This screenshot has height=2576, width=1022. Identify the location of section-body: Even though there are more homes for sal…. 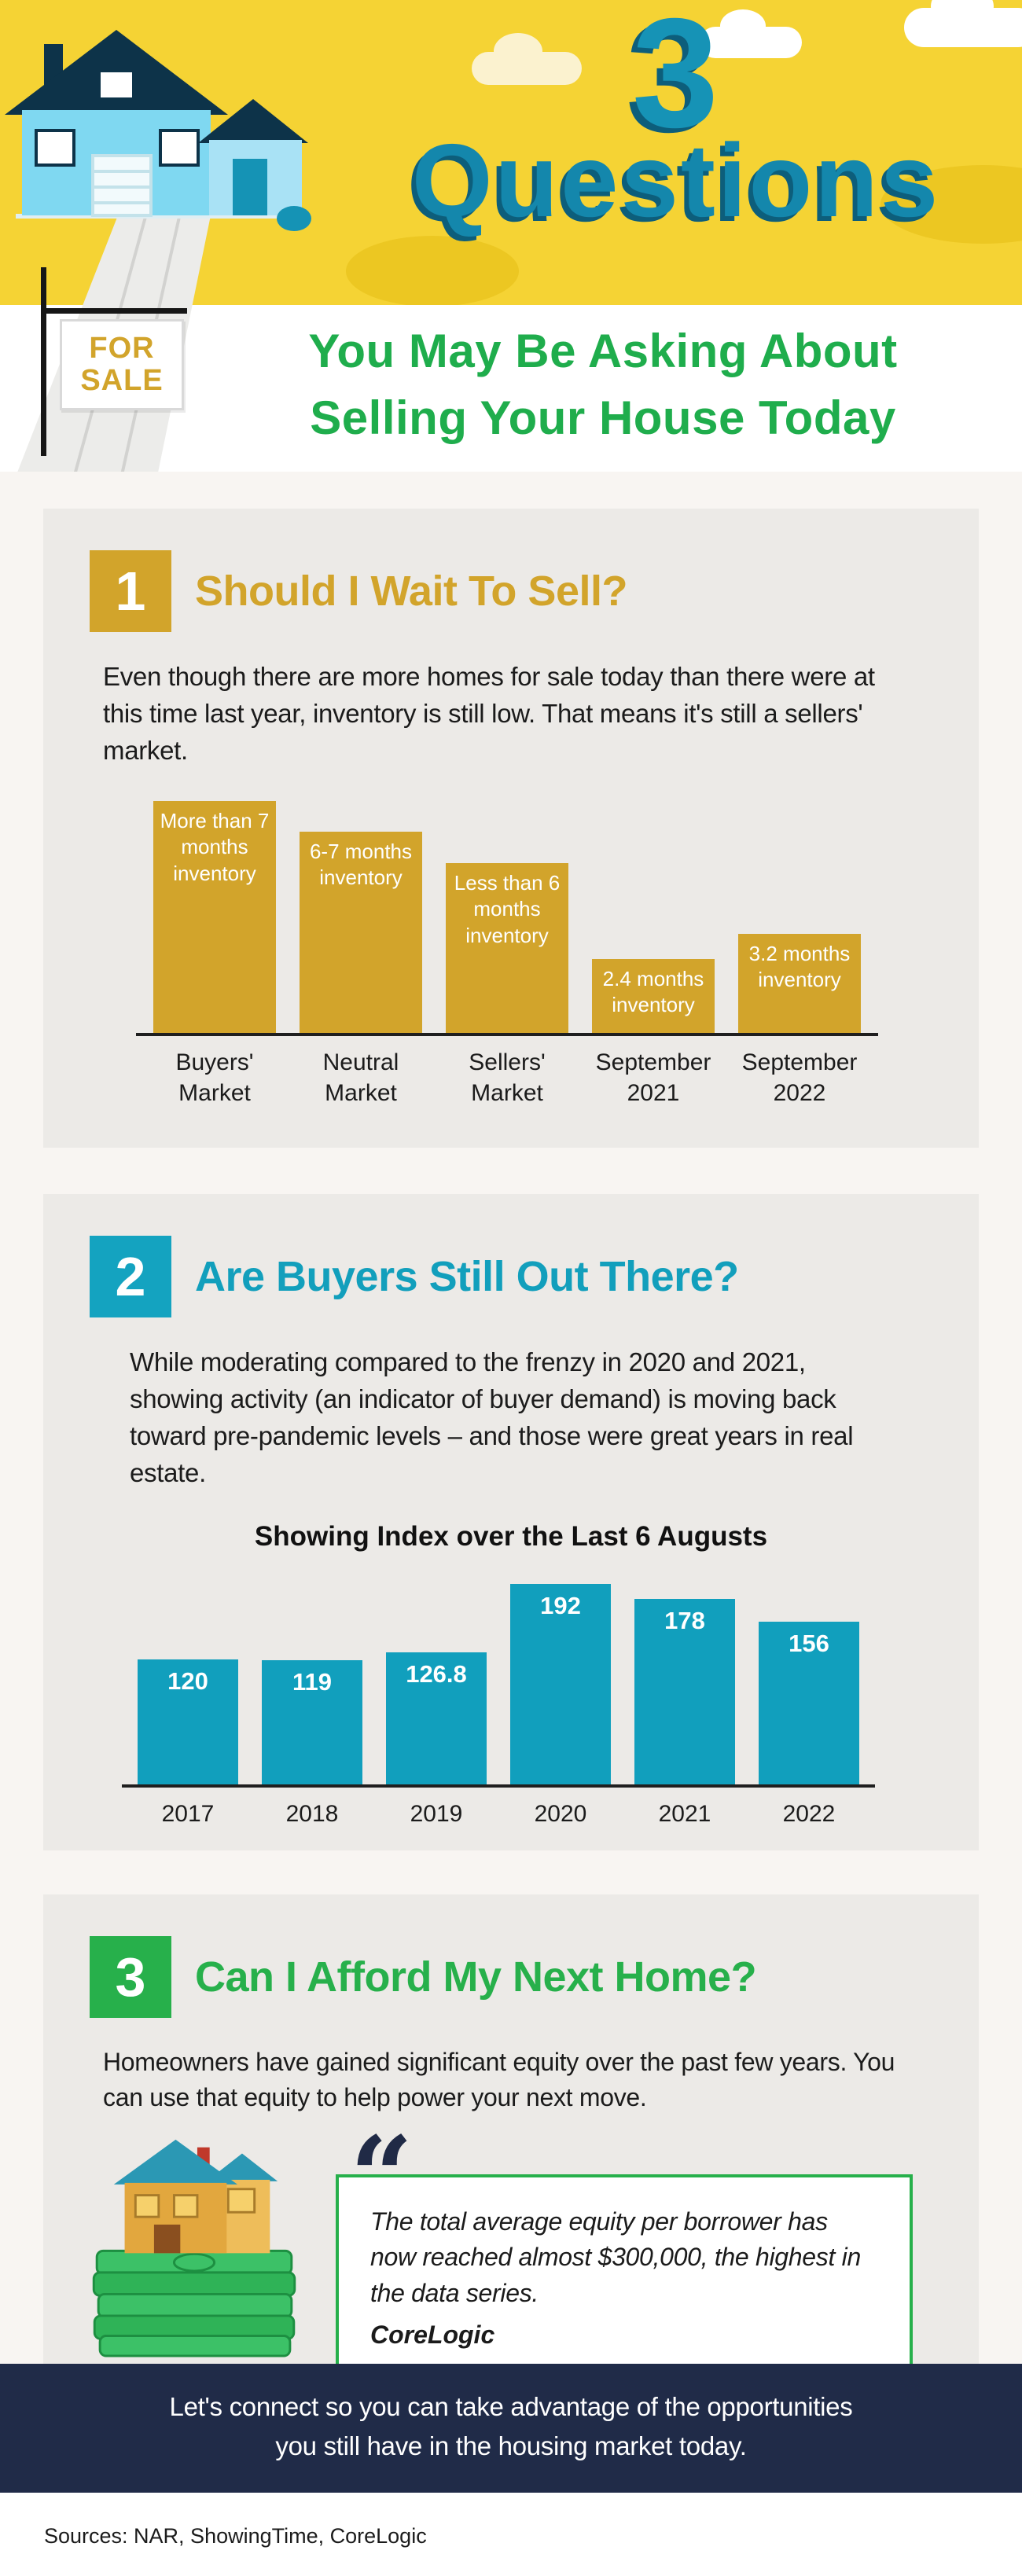
(489, 713).